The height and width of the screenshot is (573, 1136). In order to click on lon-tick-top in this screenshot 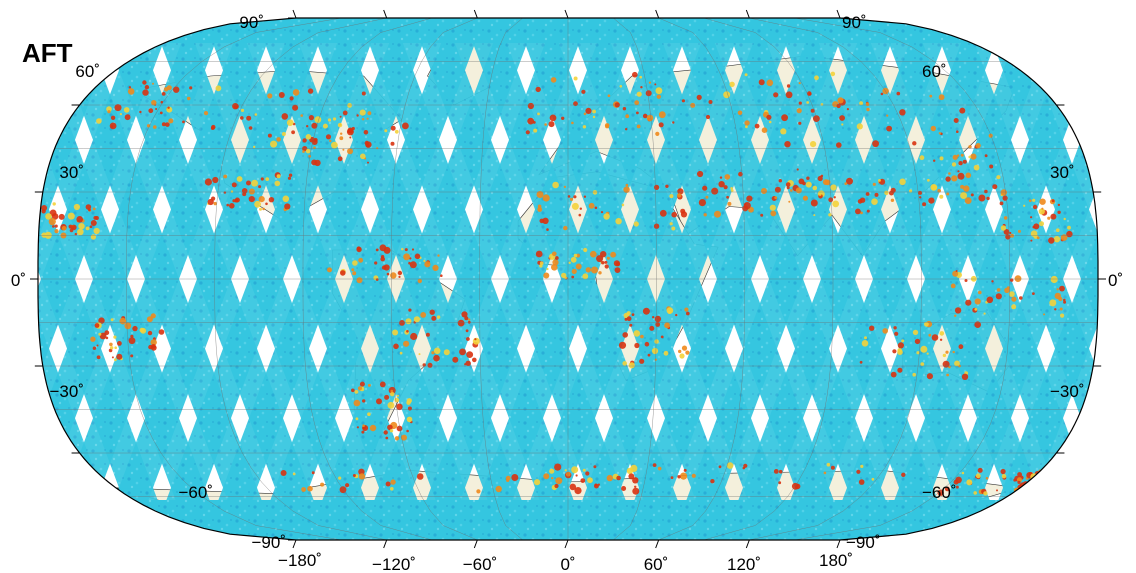, I will do `click(475, 14)`.